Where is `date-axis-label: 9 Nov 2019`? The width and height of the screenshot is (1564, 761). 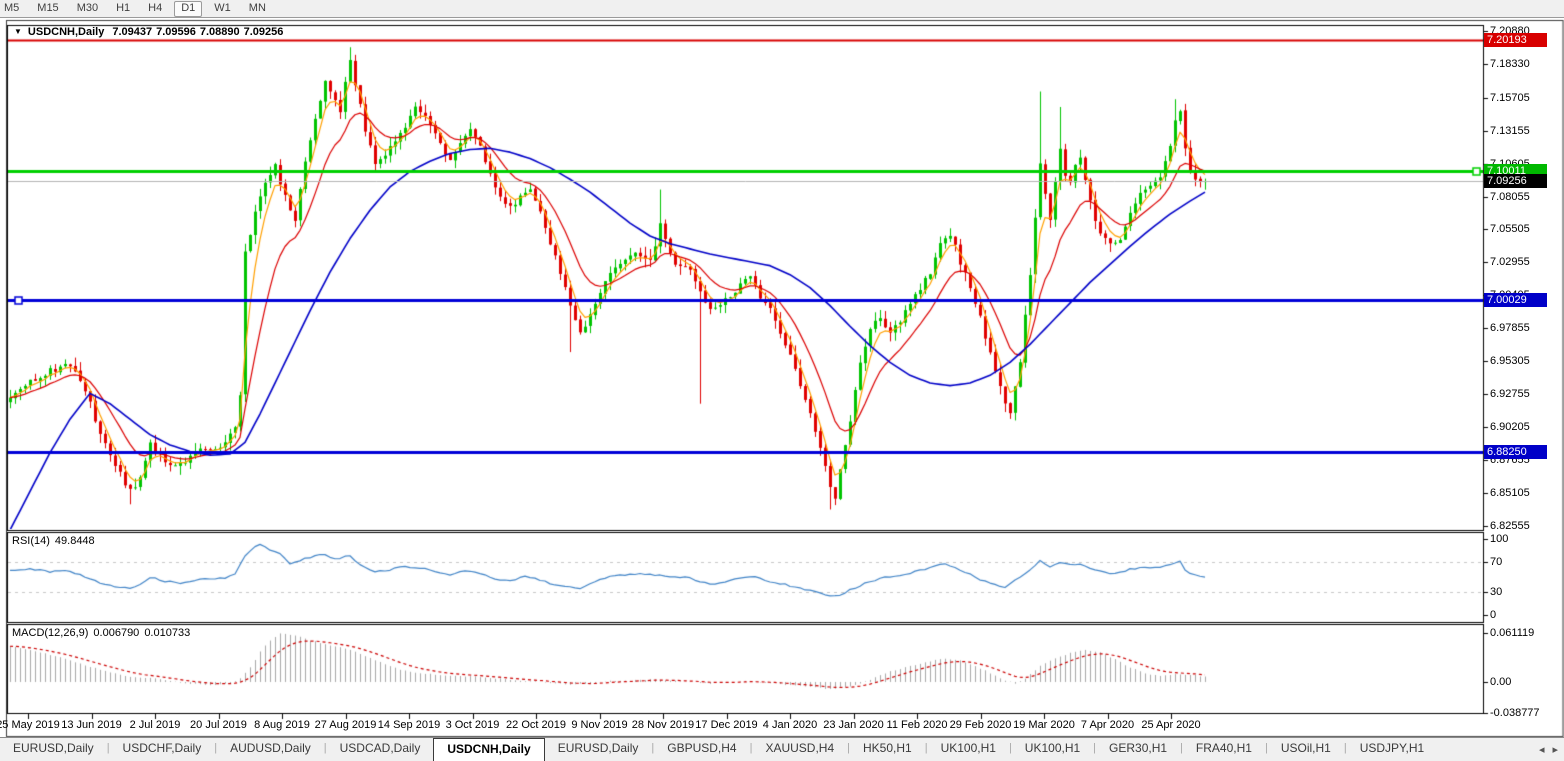
date-axis-label: 9 Nov 2019 is located at coordinates (599, 725).